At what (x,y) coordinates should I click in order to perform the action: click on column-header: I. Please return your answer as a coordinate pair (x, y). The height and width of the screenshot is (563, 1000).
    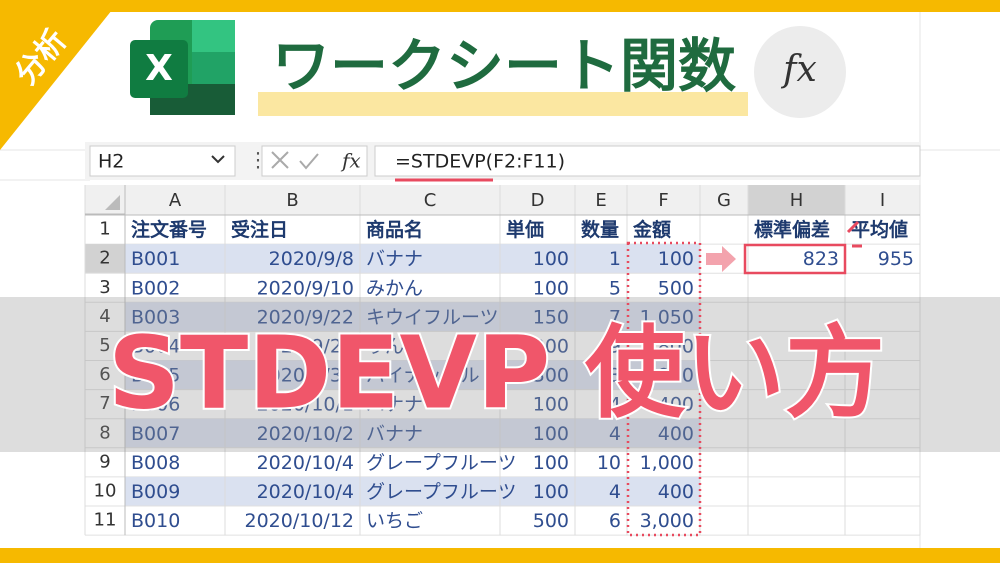
    Looking at the image, I should click on (882, 200).